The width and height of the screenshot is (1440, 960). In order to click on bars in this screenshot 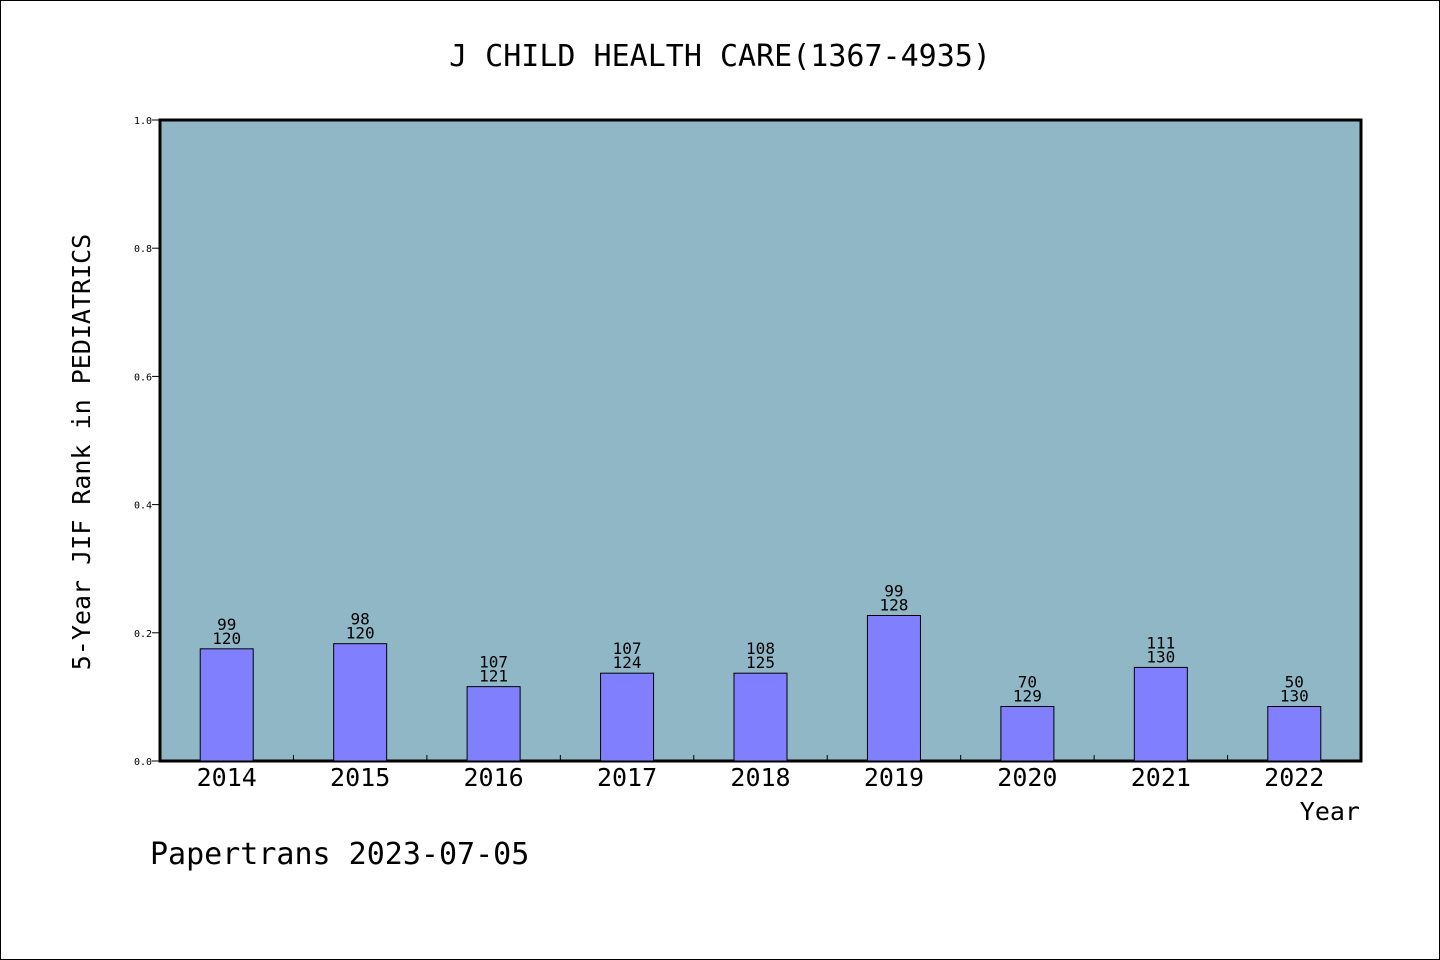, I will do `click(760, 688)`.